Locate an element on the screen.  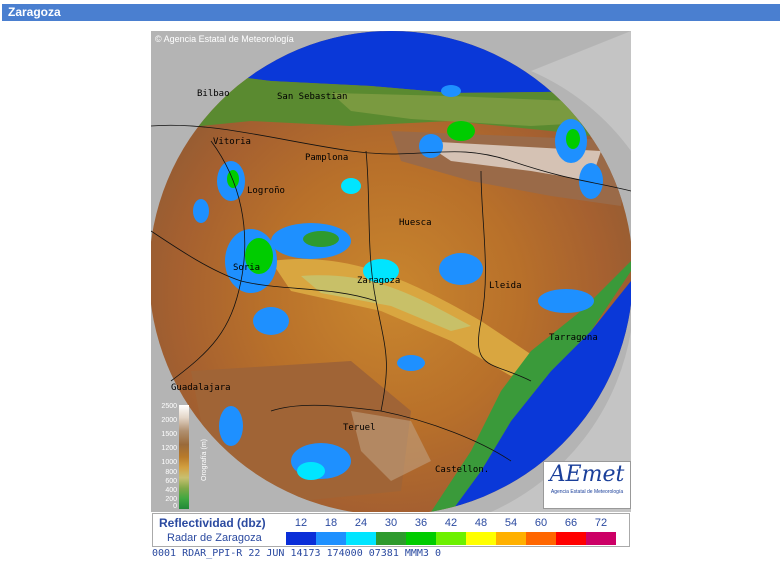
legend-value: 66 is located at coordinates (571, 523).